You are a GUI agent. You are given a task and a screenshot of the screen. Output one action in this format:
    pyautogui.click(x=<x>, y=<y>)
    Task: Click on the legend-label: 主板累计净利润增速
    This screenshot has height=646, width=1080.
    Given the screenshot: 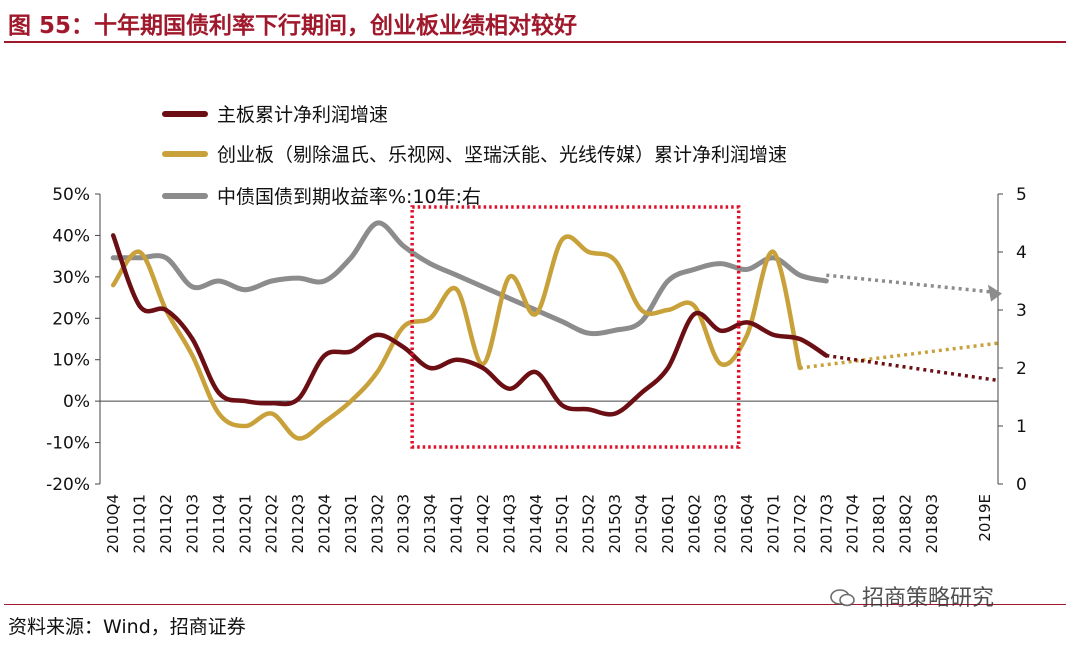 What is the action you would take?
    pyautogui.click(x=302, y=115)
    